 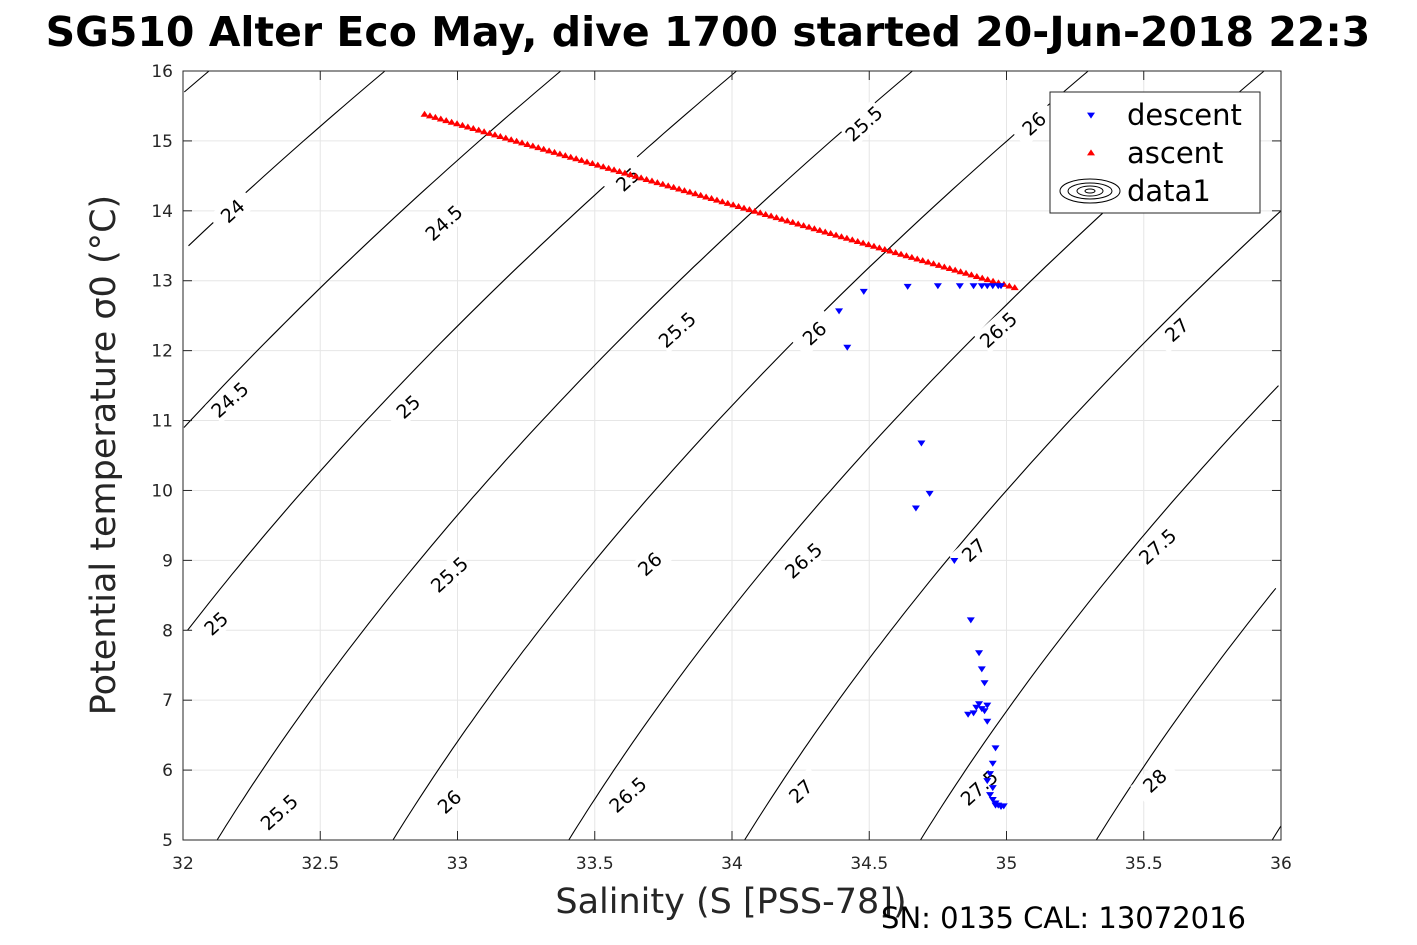 I want to click on contour-icon-ring, so click(x=1090, y=191).